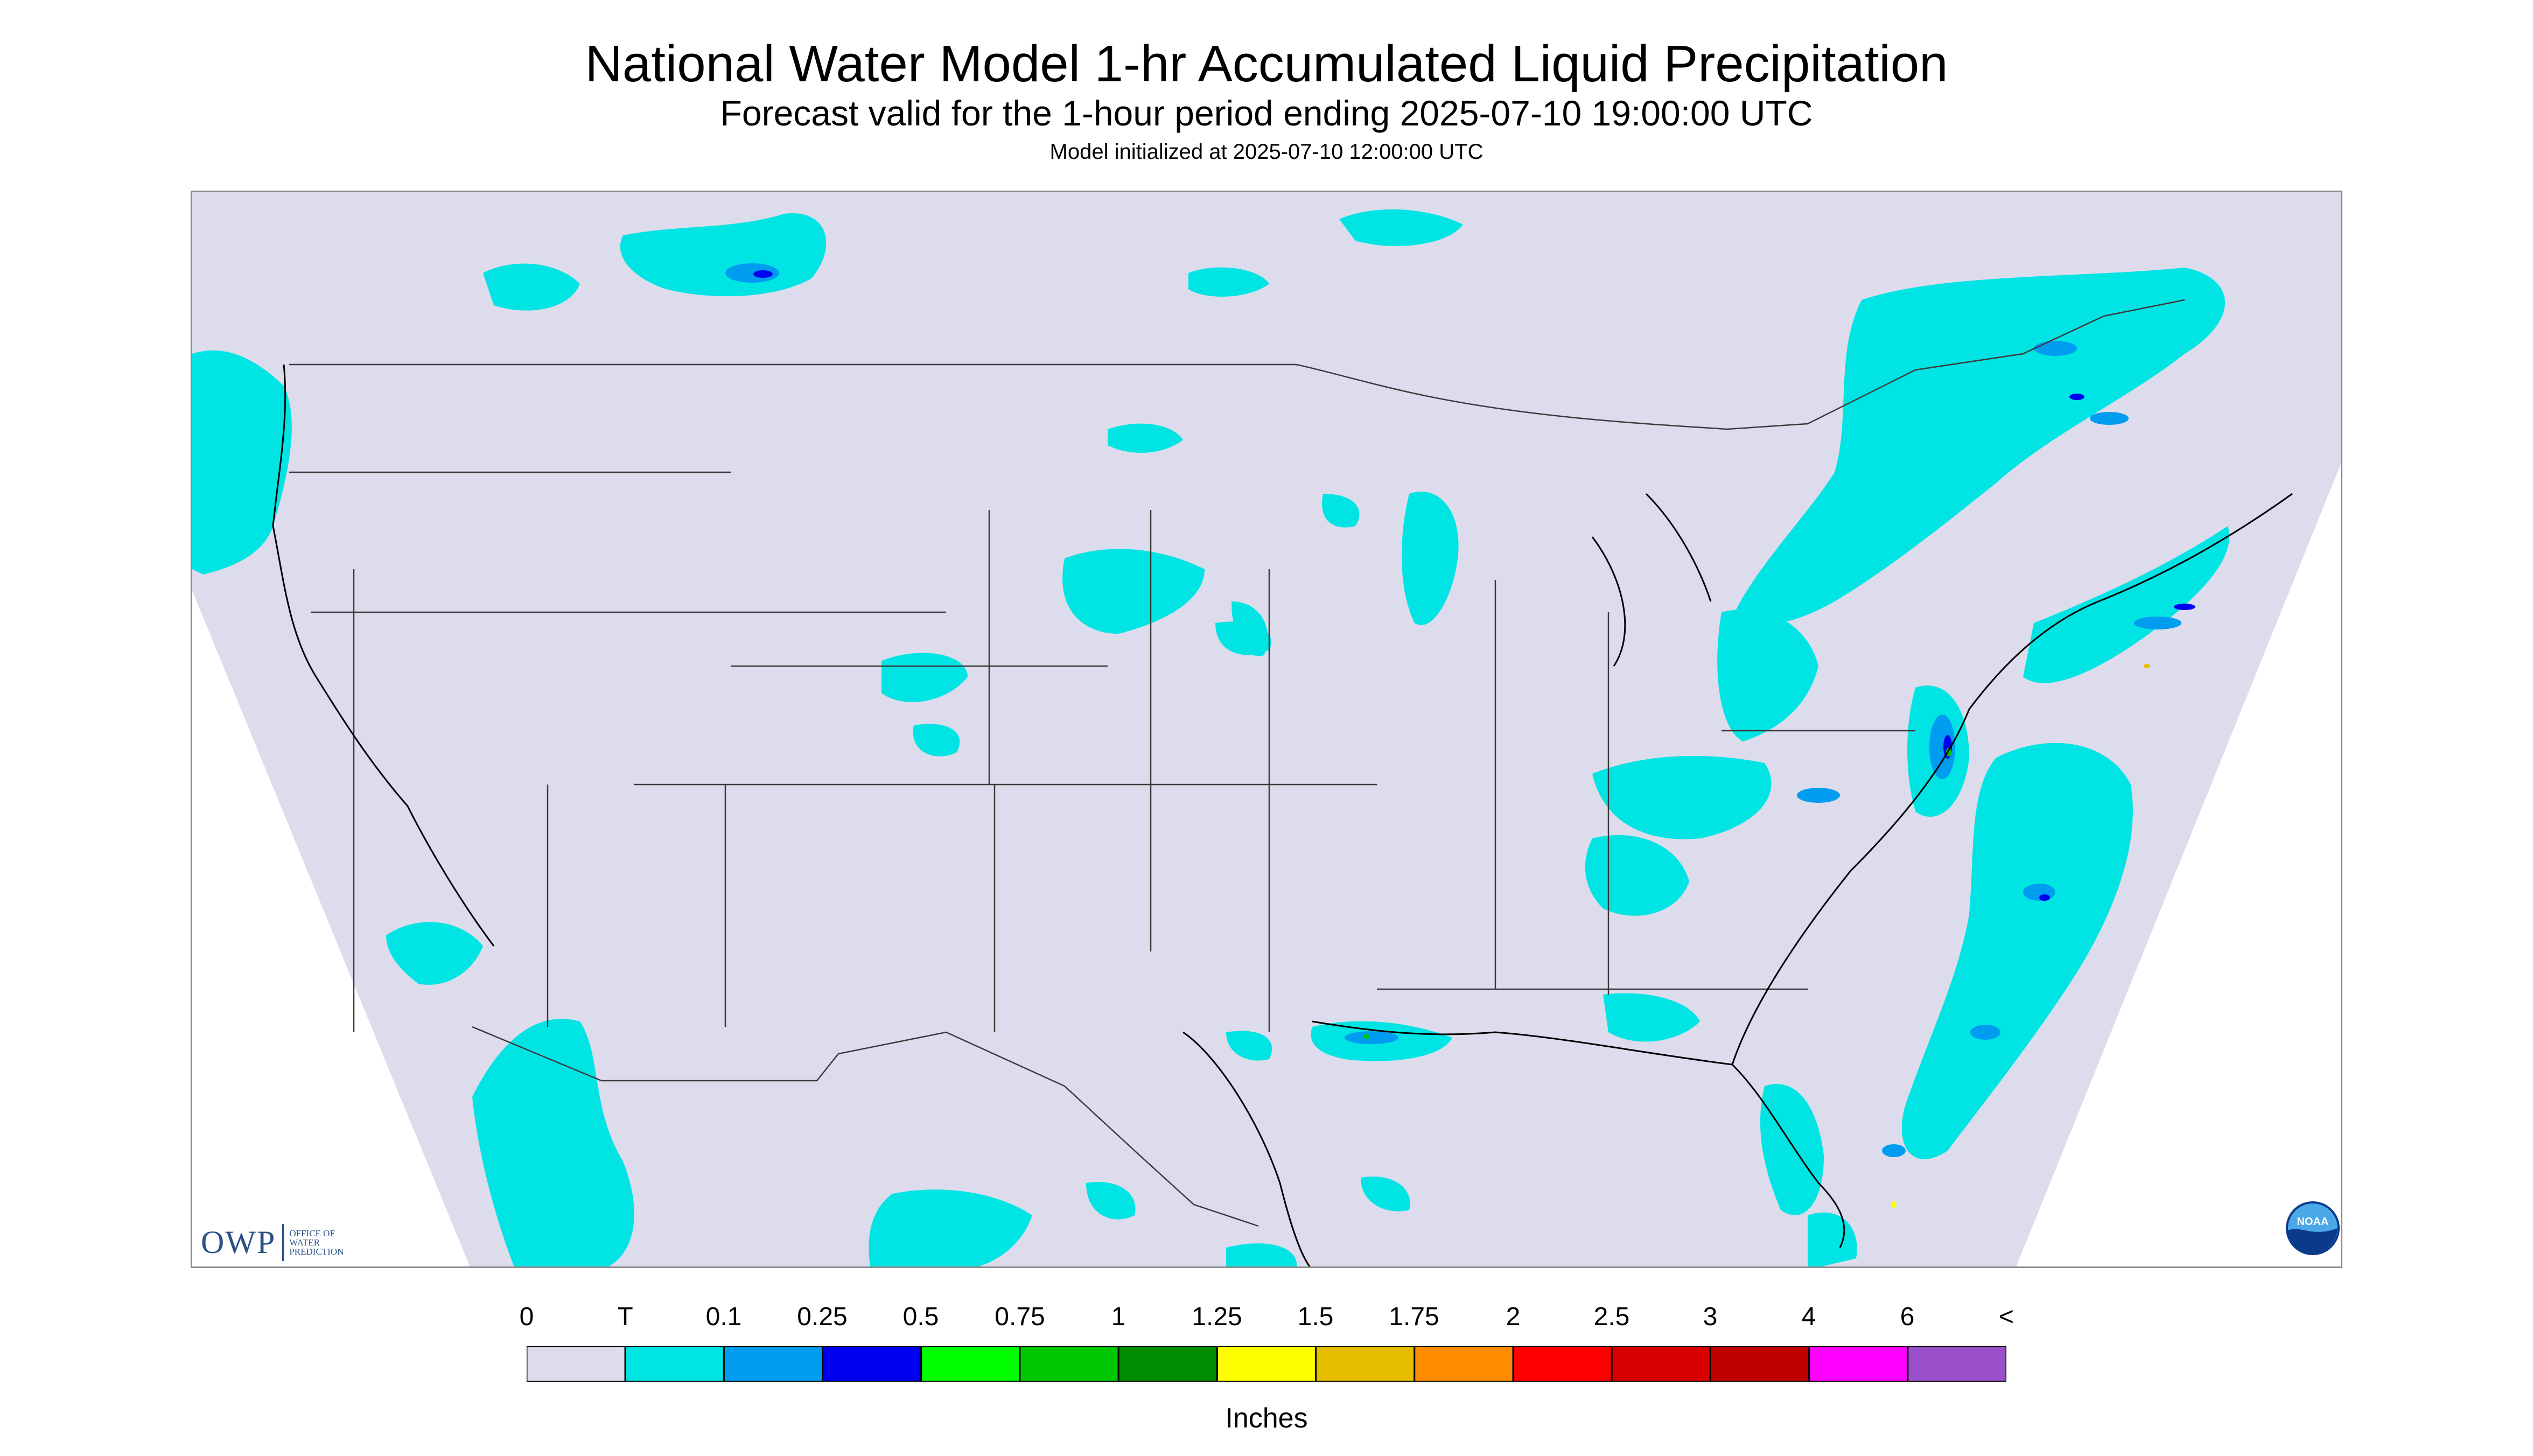 This screenshot has width=2533, height=1456. What do you see at coordinates (312, 1233) in the screenshot?
I see `owp-logo-line-1: OFFICE OF` at bounding box center [312, 1233].